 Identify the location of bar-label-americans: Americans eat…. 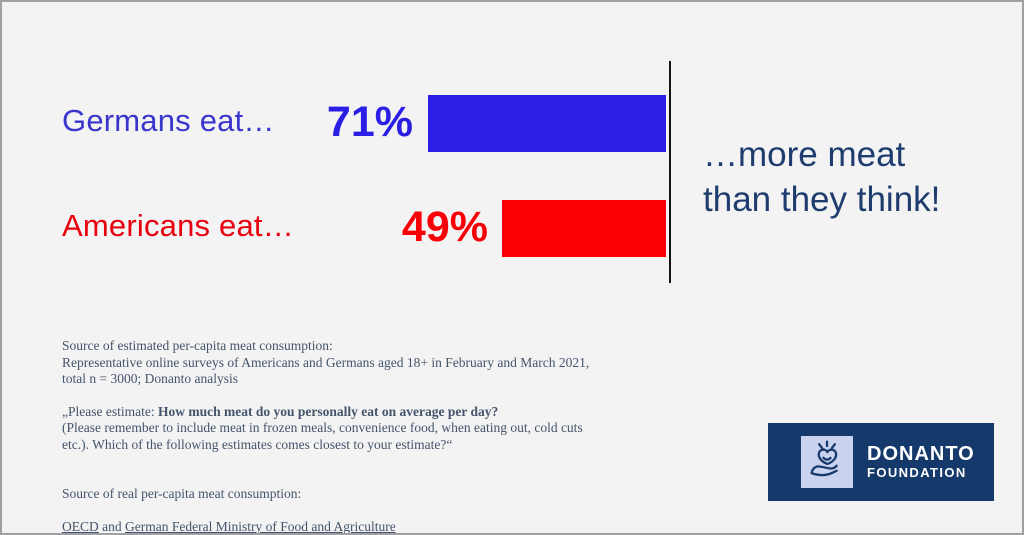
(178, 225).